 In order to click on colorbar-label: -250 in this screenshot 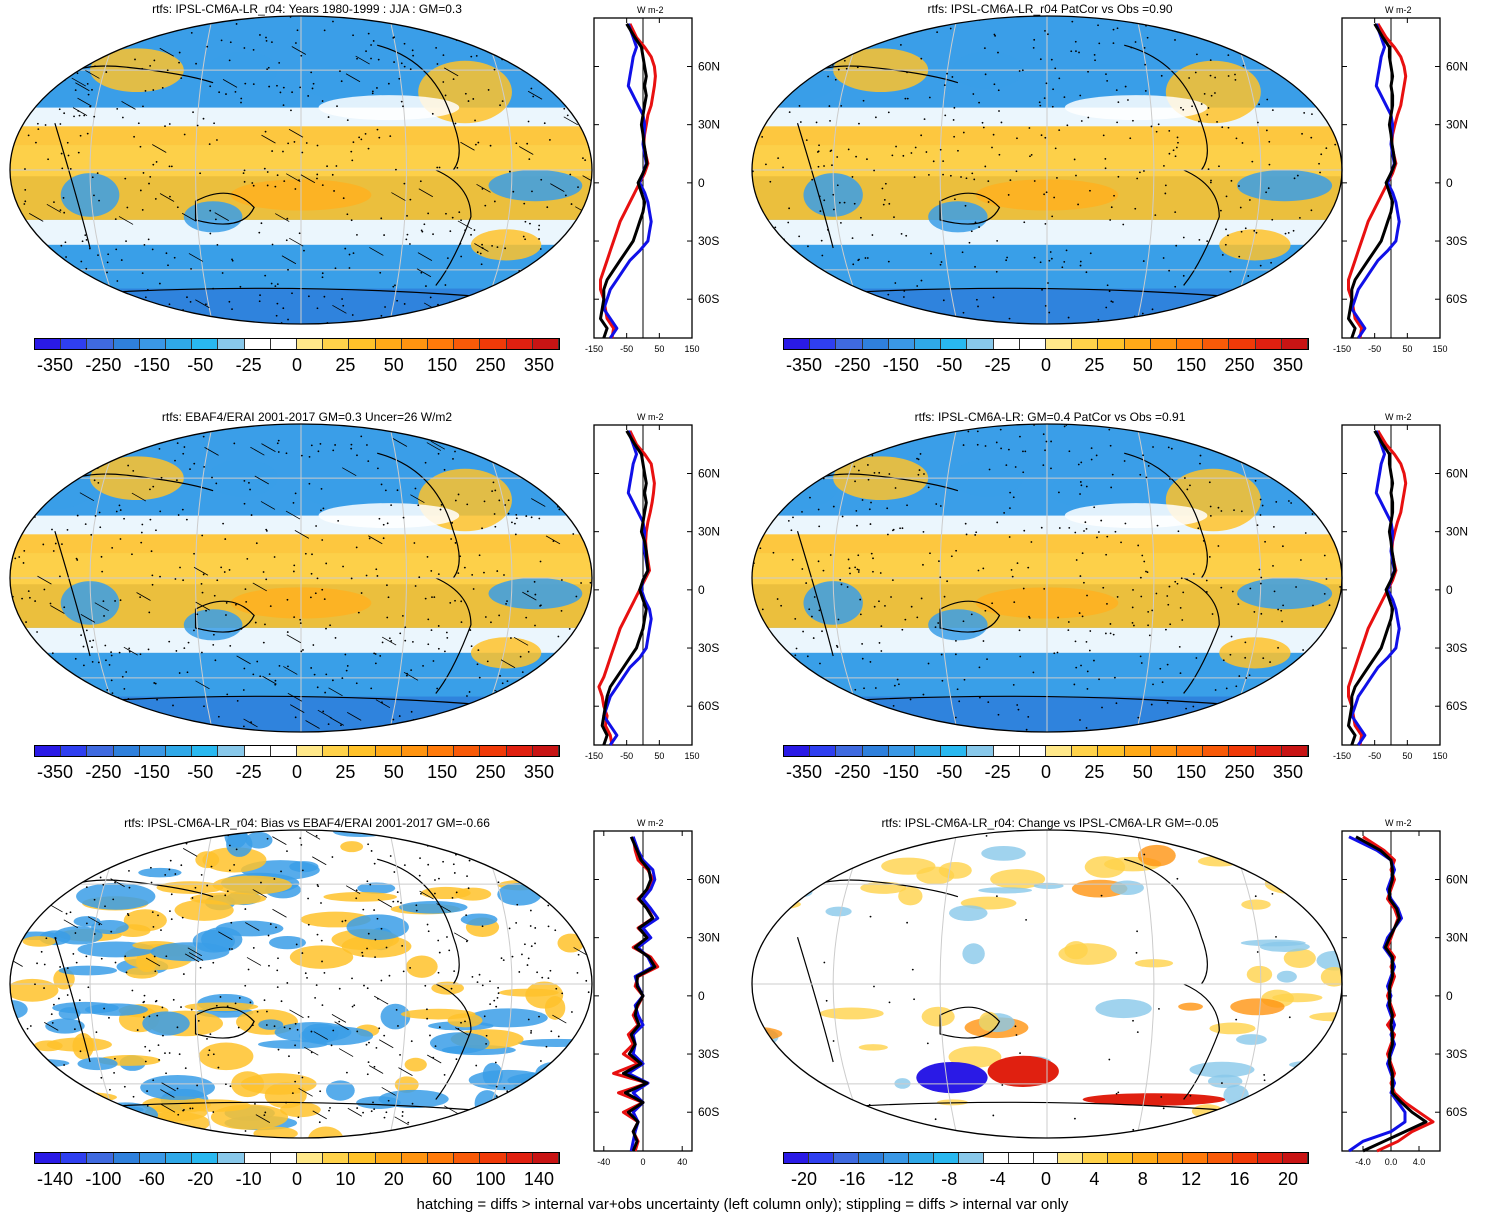, I will do `click(852, 772)`.